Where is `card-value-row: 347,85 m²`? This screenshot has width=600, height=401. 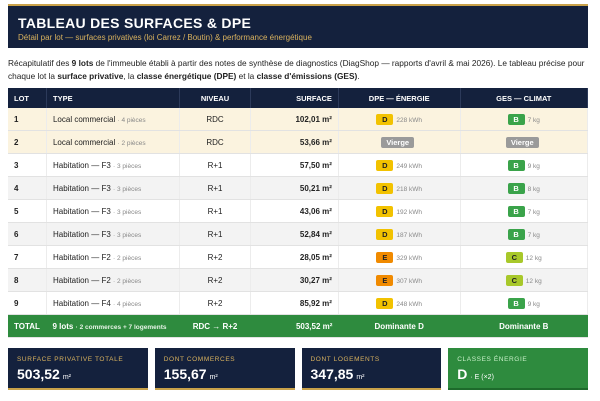
card-value-row: 347,85 m² is located at coordinates (372, 374).